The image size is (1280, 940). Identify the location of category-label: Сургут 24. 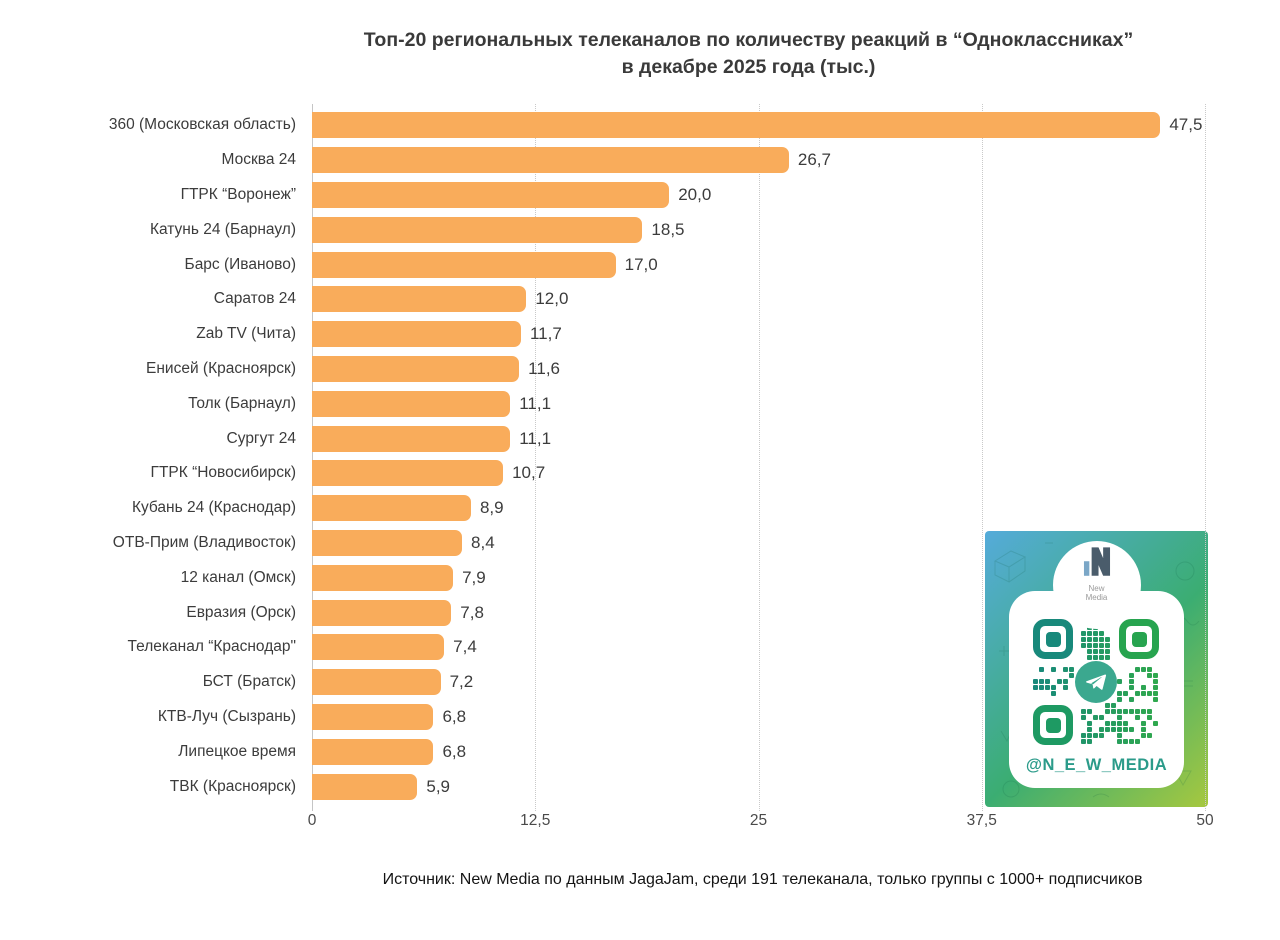
(261, 438).